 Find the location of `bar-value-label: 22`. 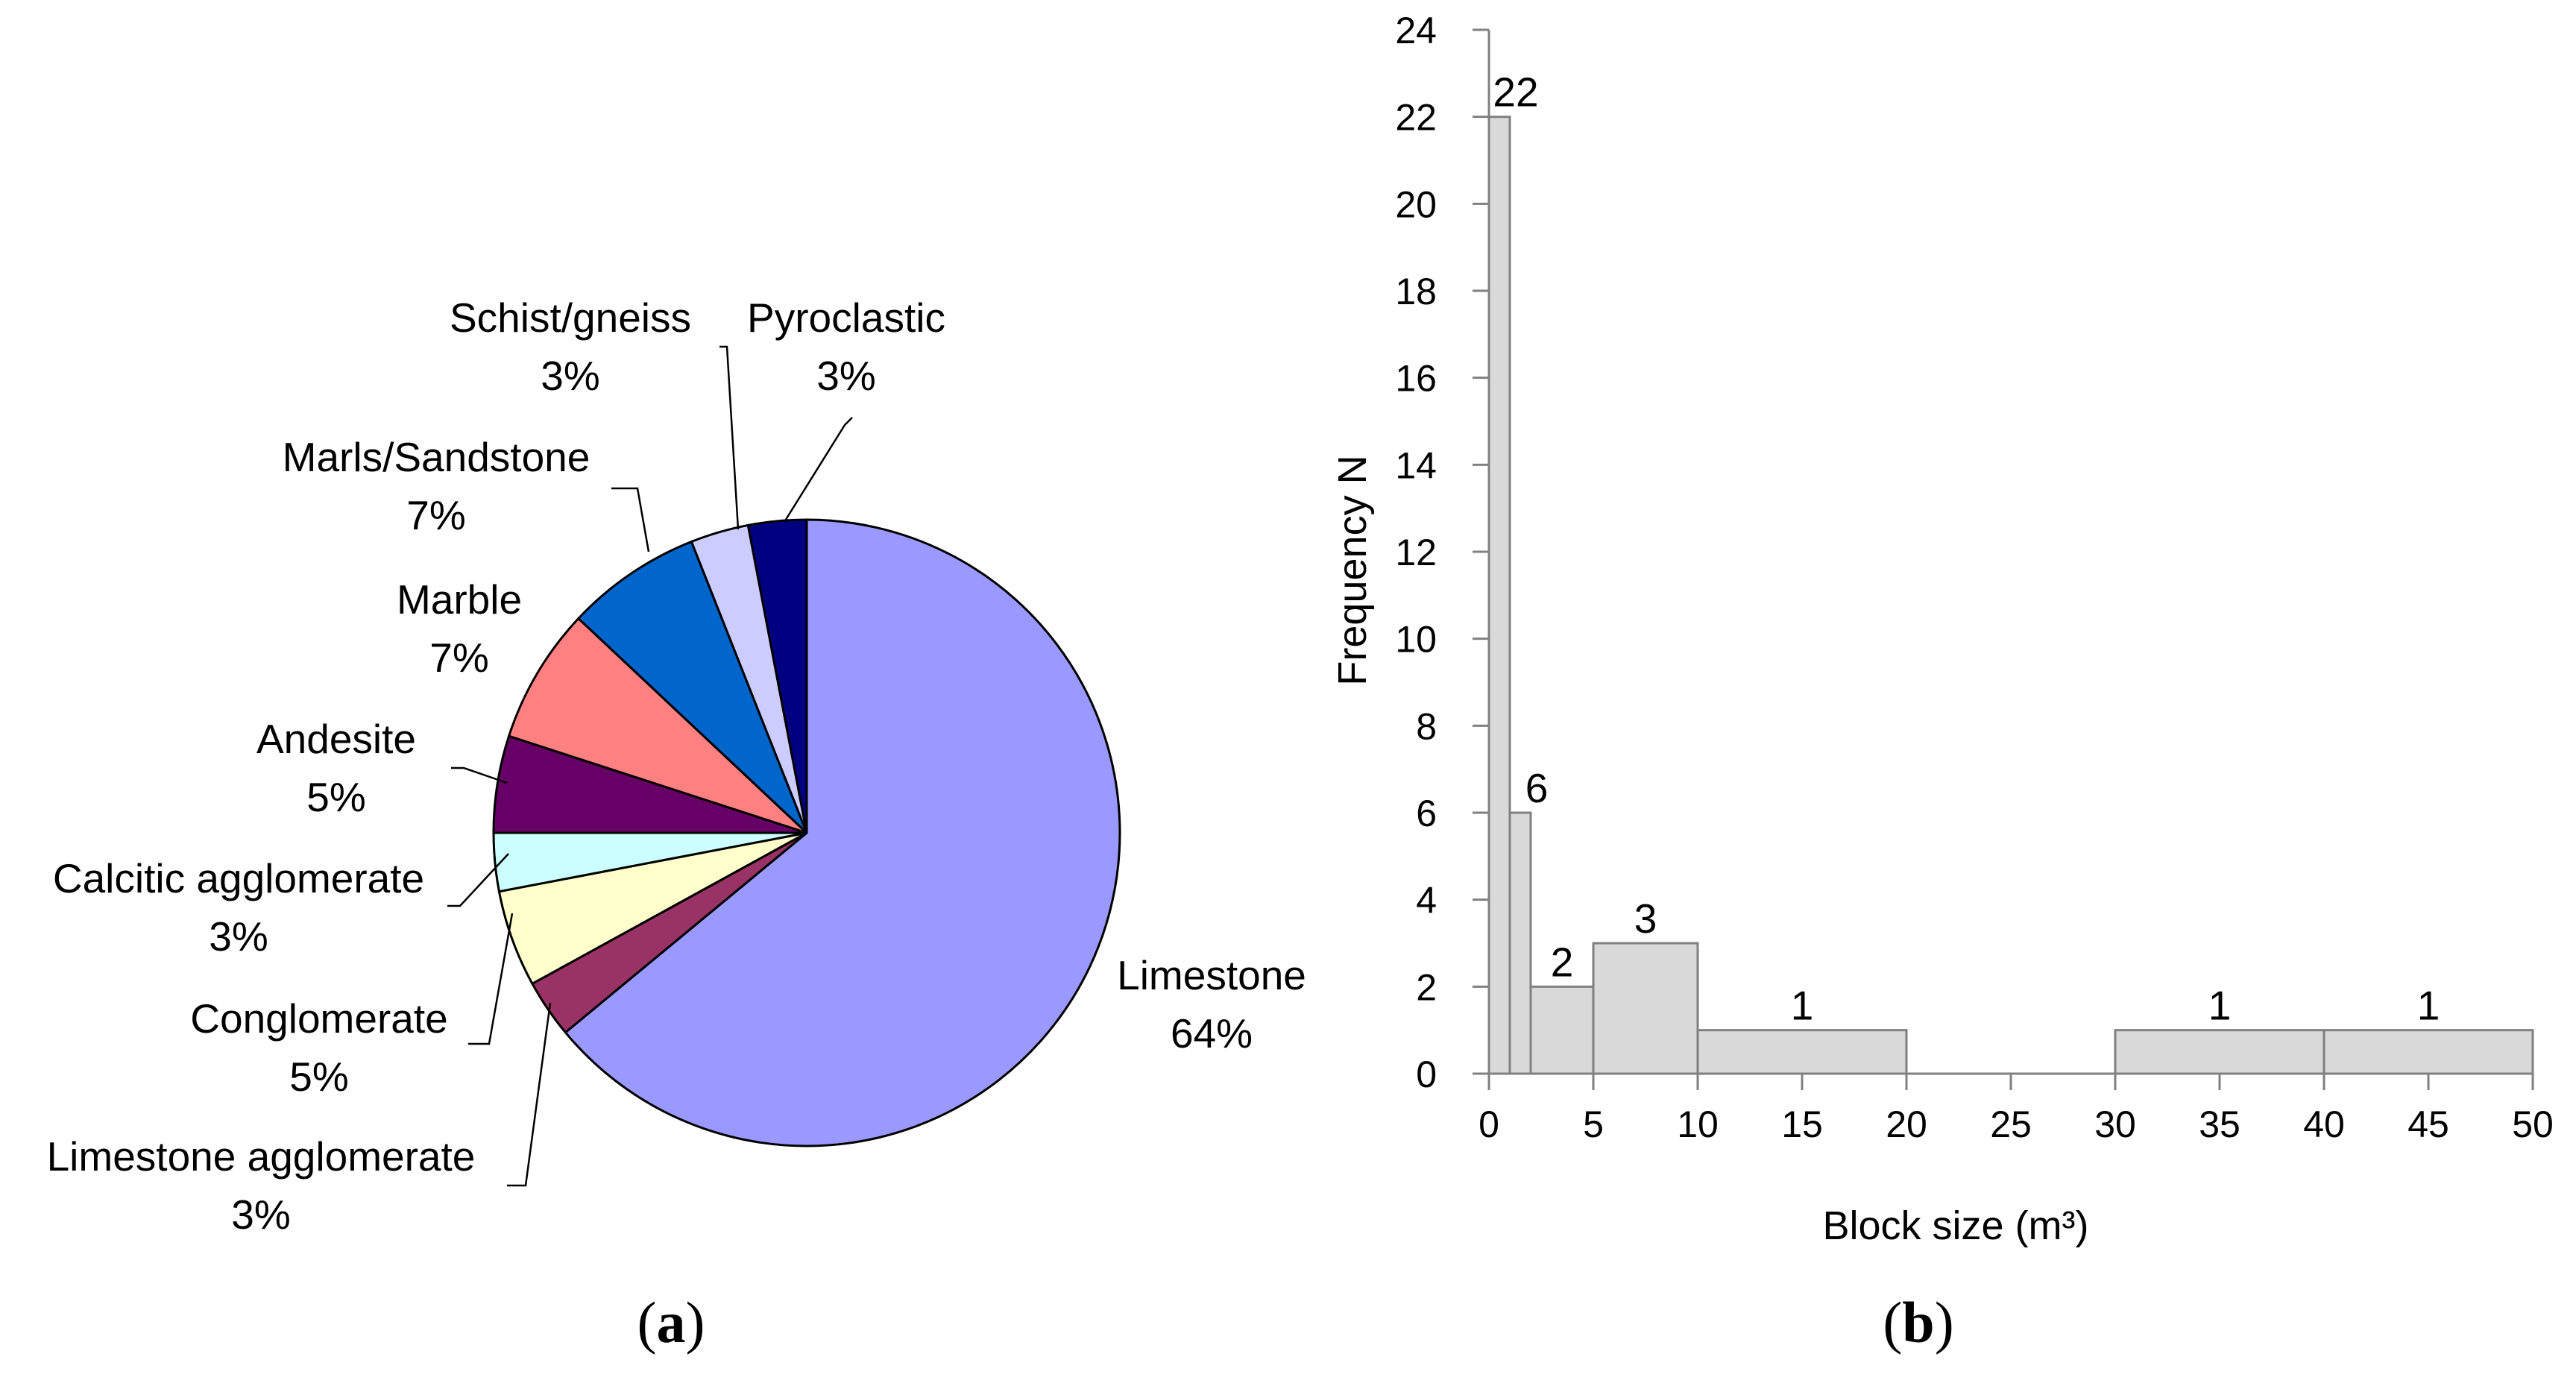

bar-value-label: 22 is located at coordinates (1515, 92).